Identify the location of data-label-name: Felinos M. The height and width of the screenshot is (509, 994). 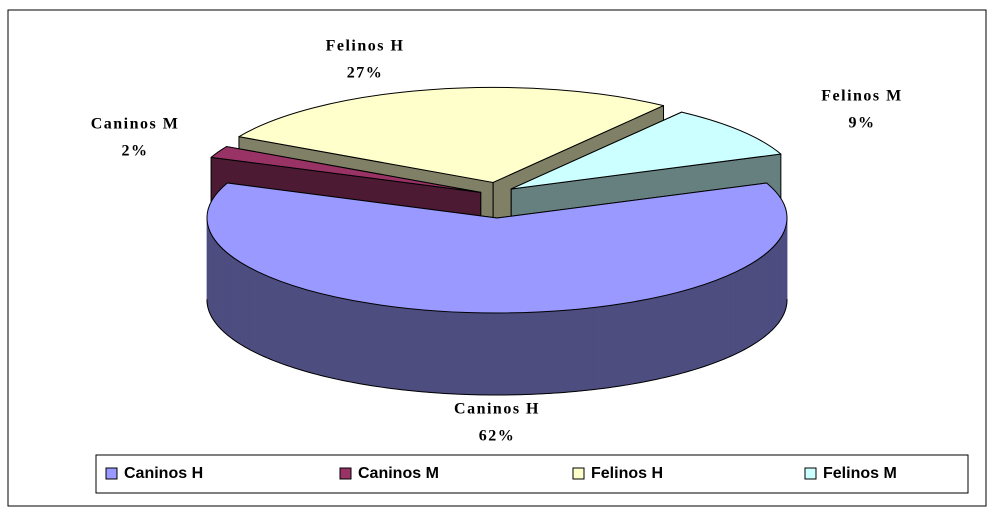
(862, 96).